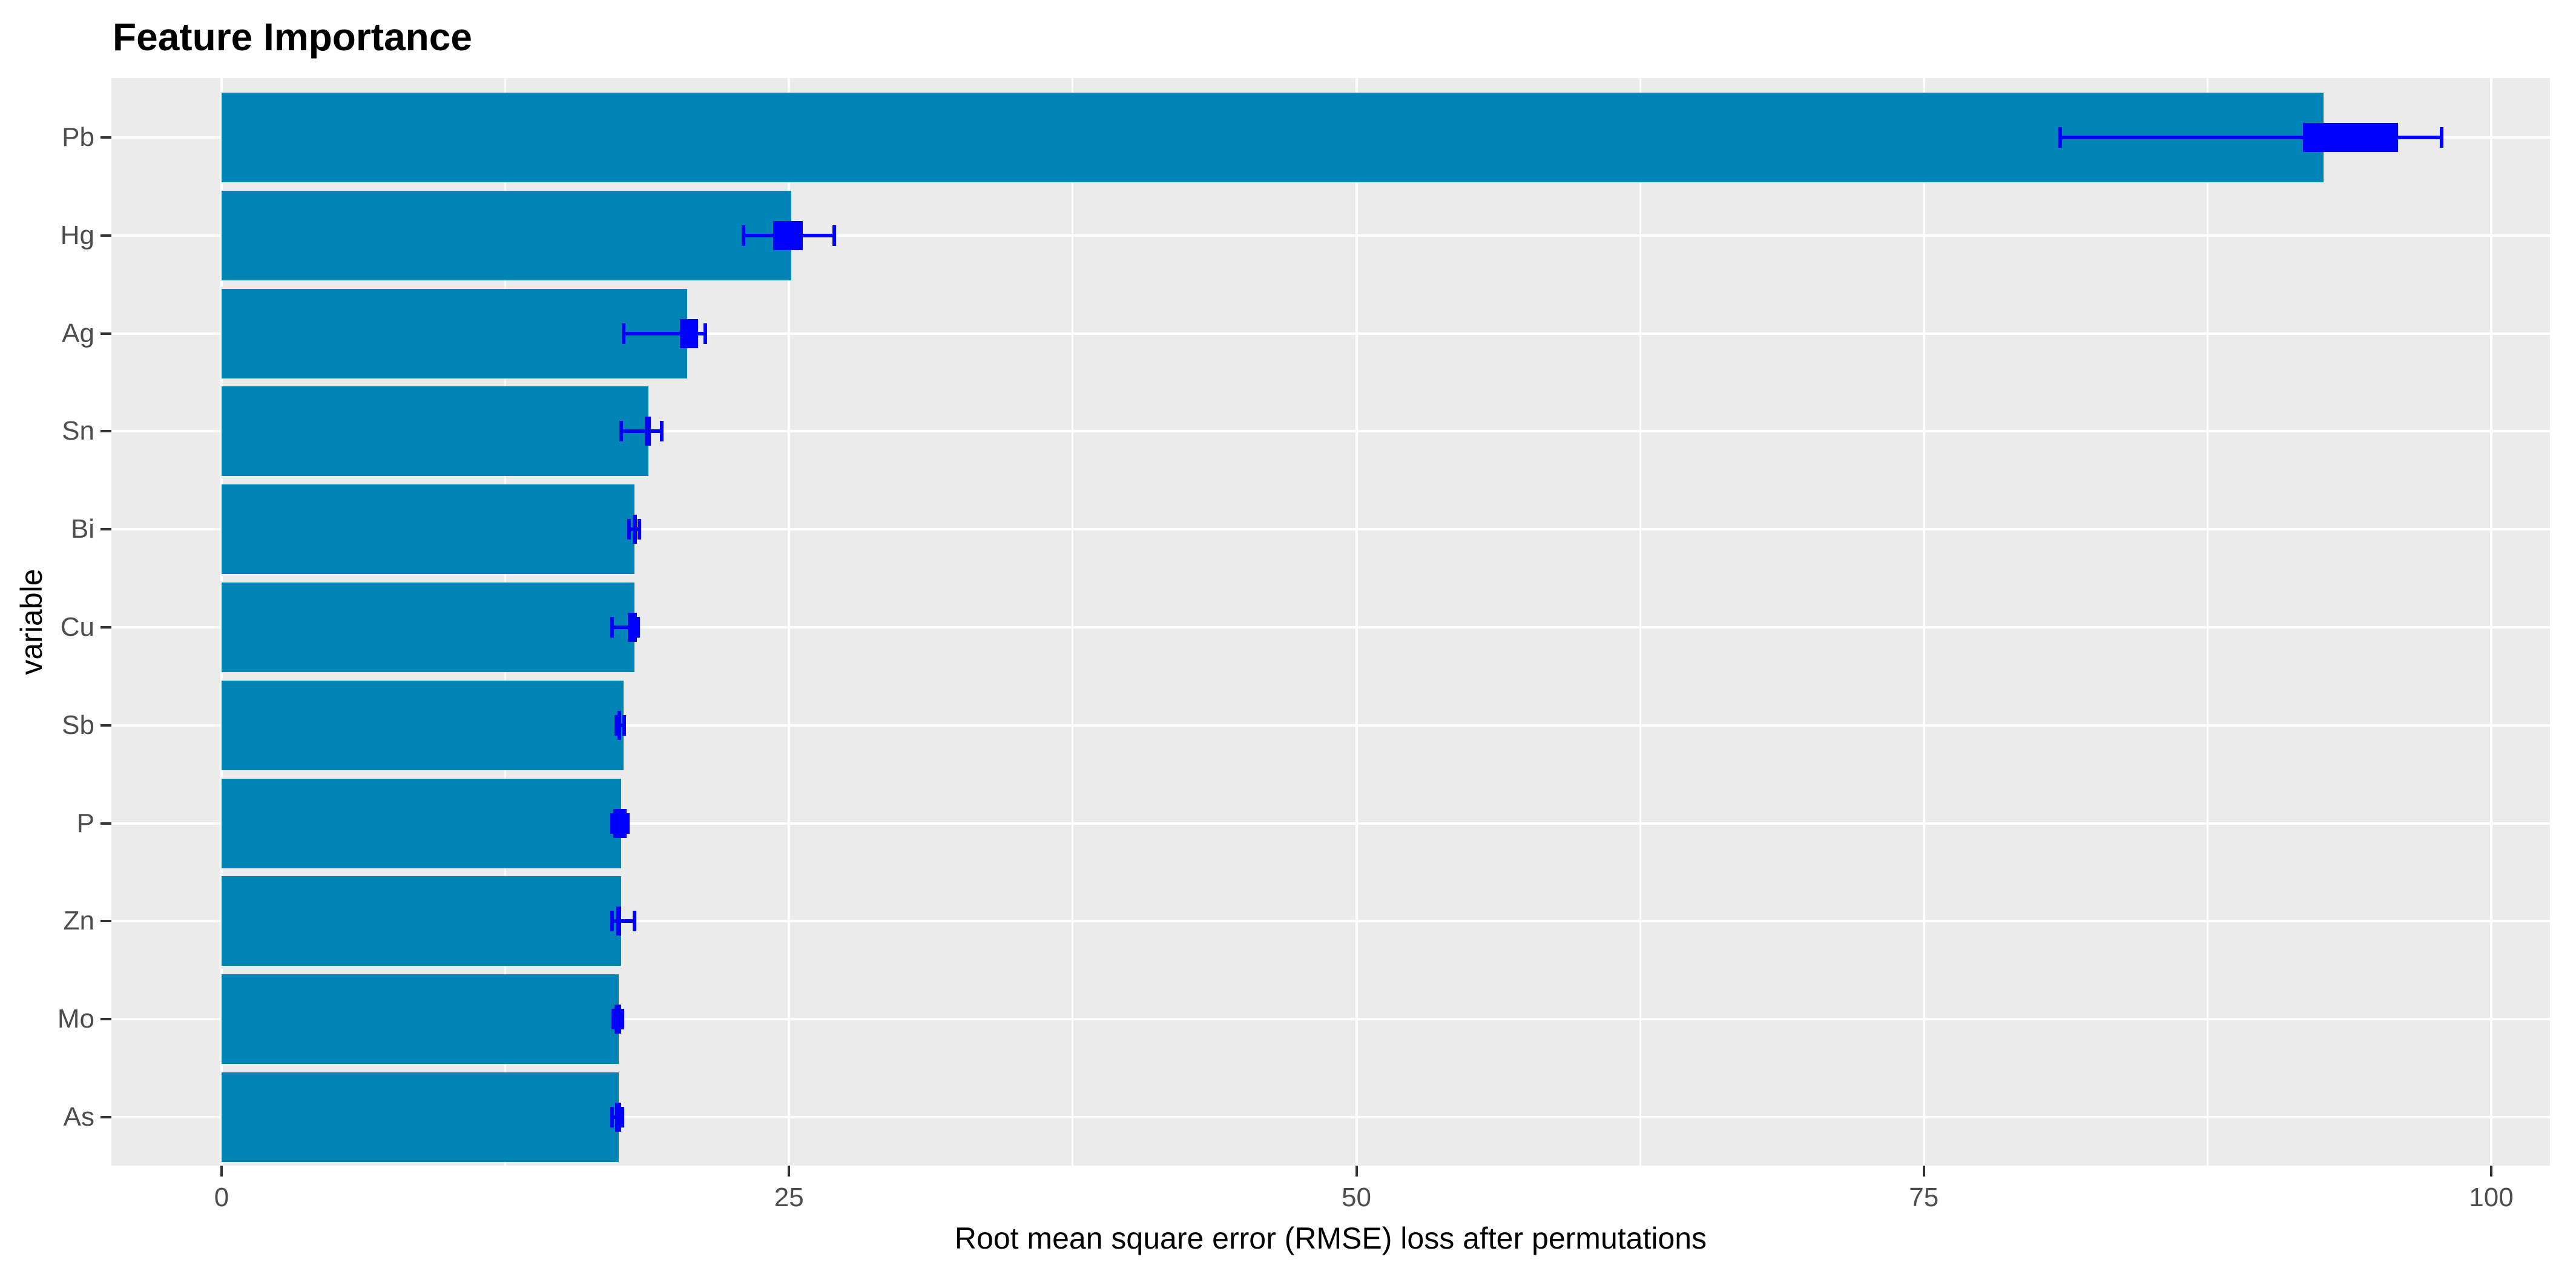  Describe the element at coordinates (1330, 824) in the screenshot. I see `gridline-horizontal-P` at that location.